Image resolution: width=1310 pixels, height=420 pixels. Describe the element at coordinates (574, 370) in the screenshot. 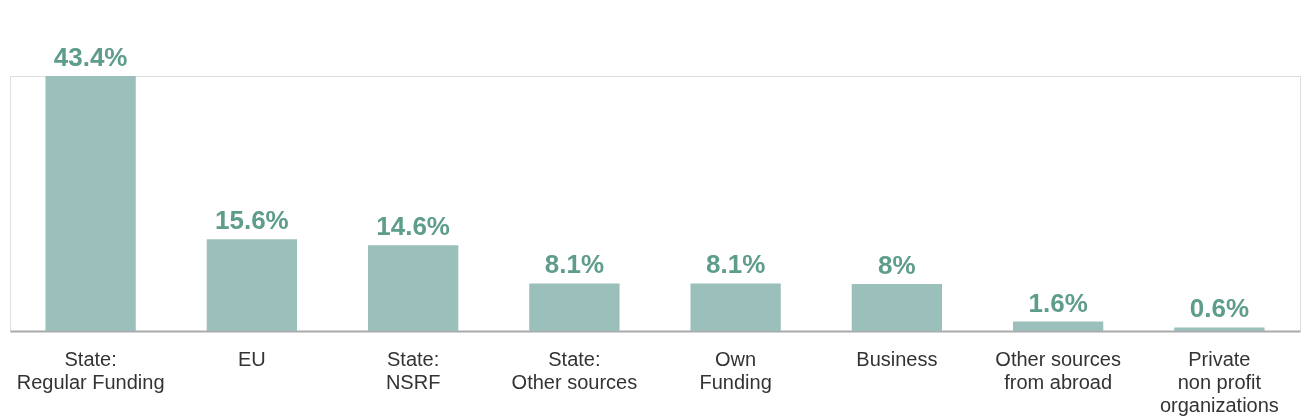

I see `x-tick-label: State: Other sources` at that location.